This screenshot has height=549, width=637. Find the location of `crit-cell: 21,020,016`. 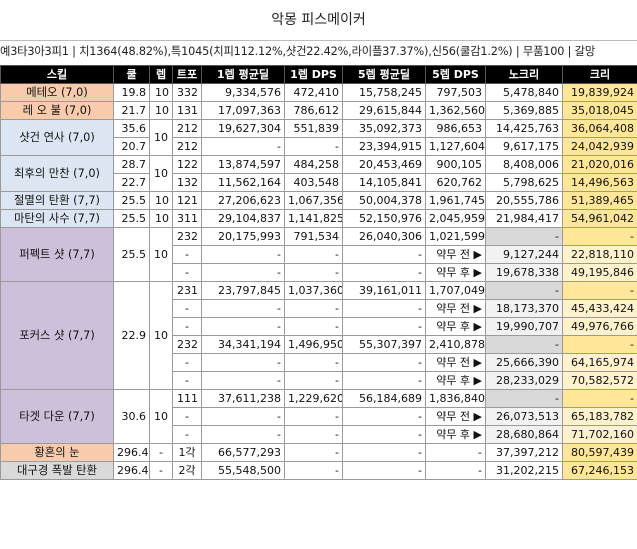

crit-cell: 21,020,016 is located at coordinates (599, 164).